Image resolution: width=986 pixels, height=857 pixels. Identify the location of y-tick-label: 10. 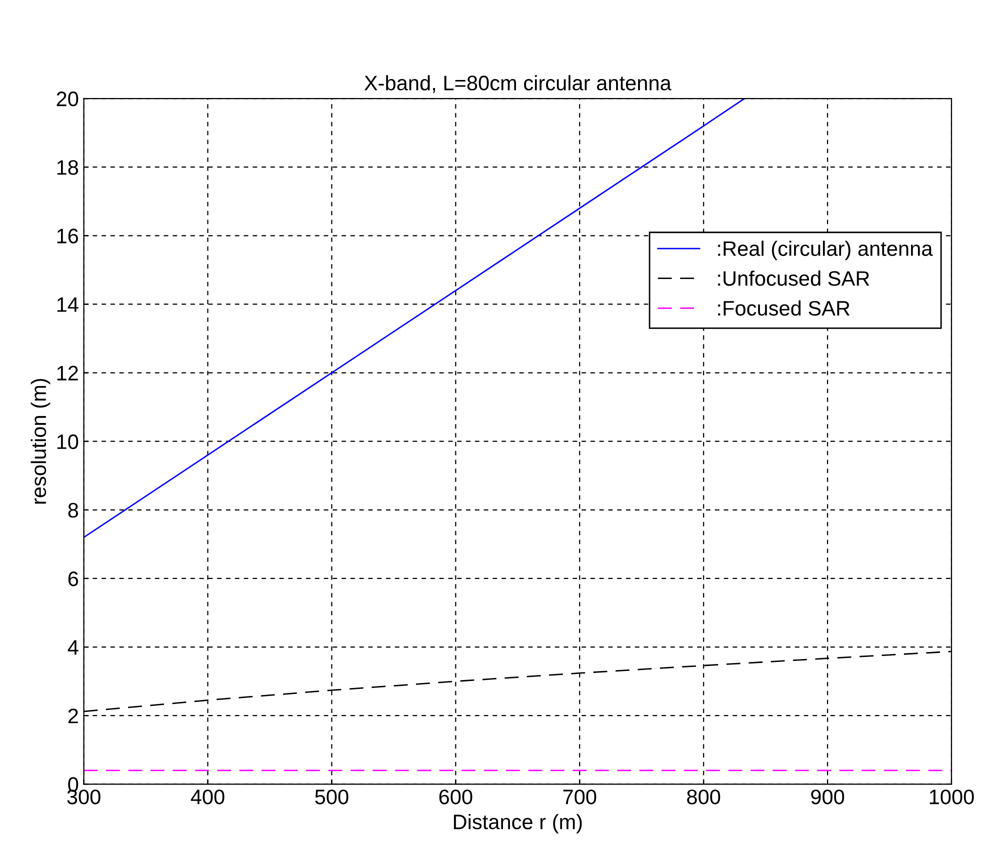
(67, 442).